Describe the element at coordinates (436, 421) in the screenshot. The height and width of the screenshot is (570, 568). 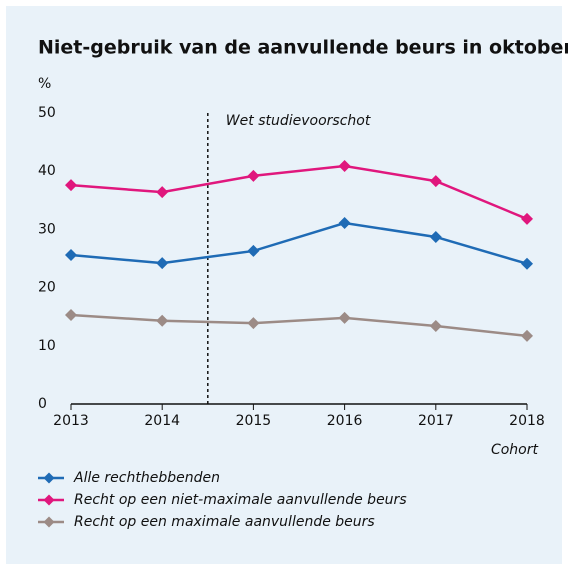
I see `x-tick-label: 2017` at that location.